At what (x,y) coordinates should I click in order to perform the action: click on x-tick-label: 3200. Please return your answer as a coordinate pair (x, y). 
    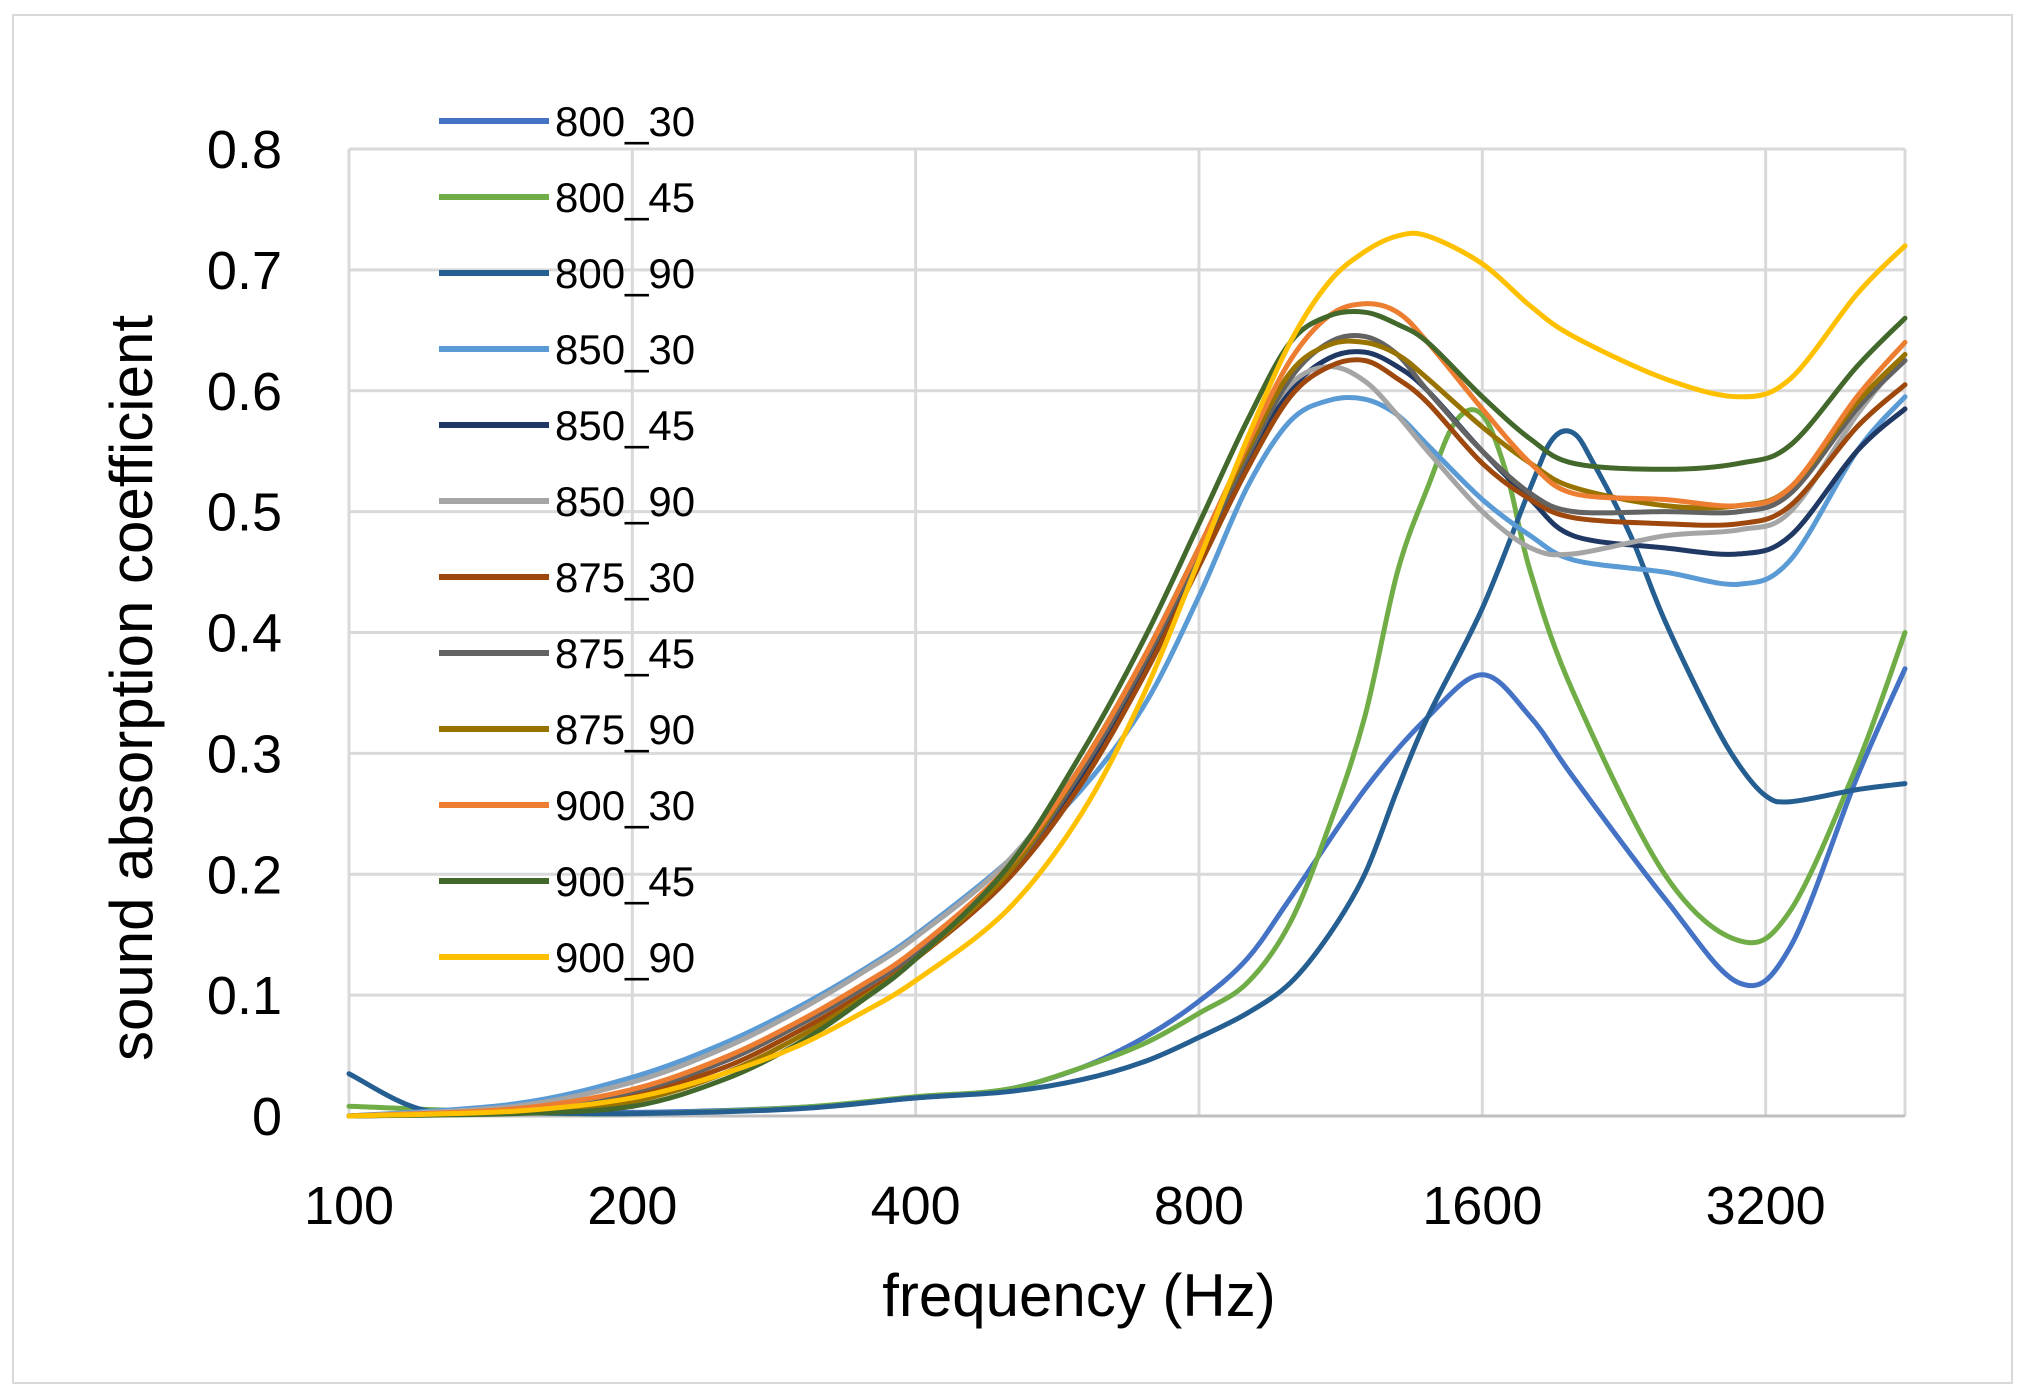
    Looking at the image, I should click on (1766, 1206).